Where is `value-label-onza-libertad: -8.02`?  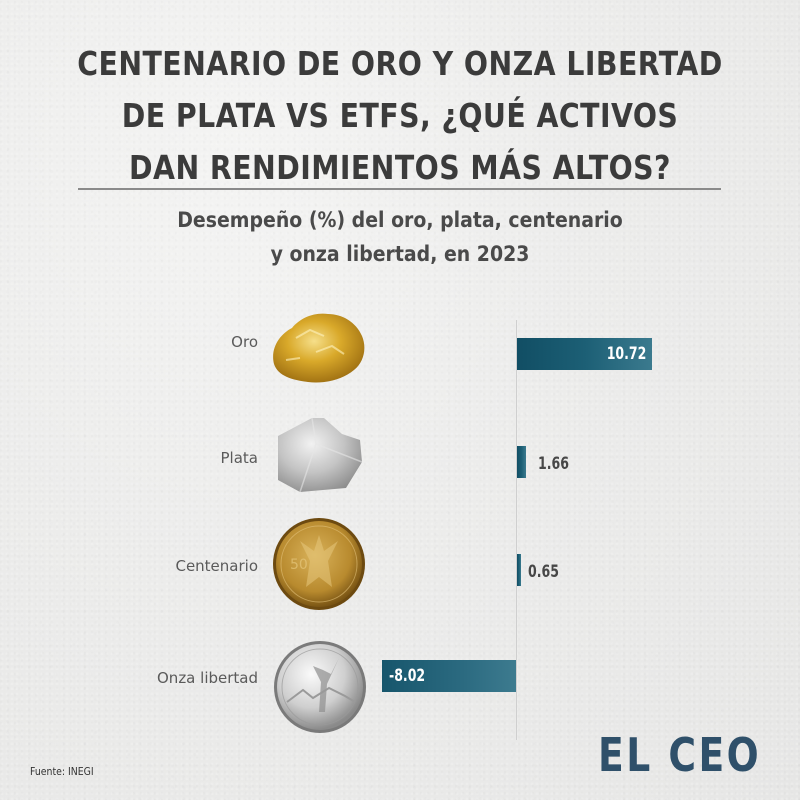 value-label-onza-libertad: -8.02 is located at coordinates (407, 676).